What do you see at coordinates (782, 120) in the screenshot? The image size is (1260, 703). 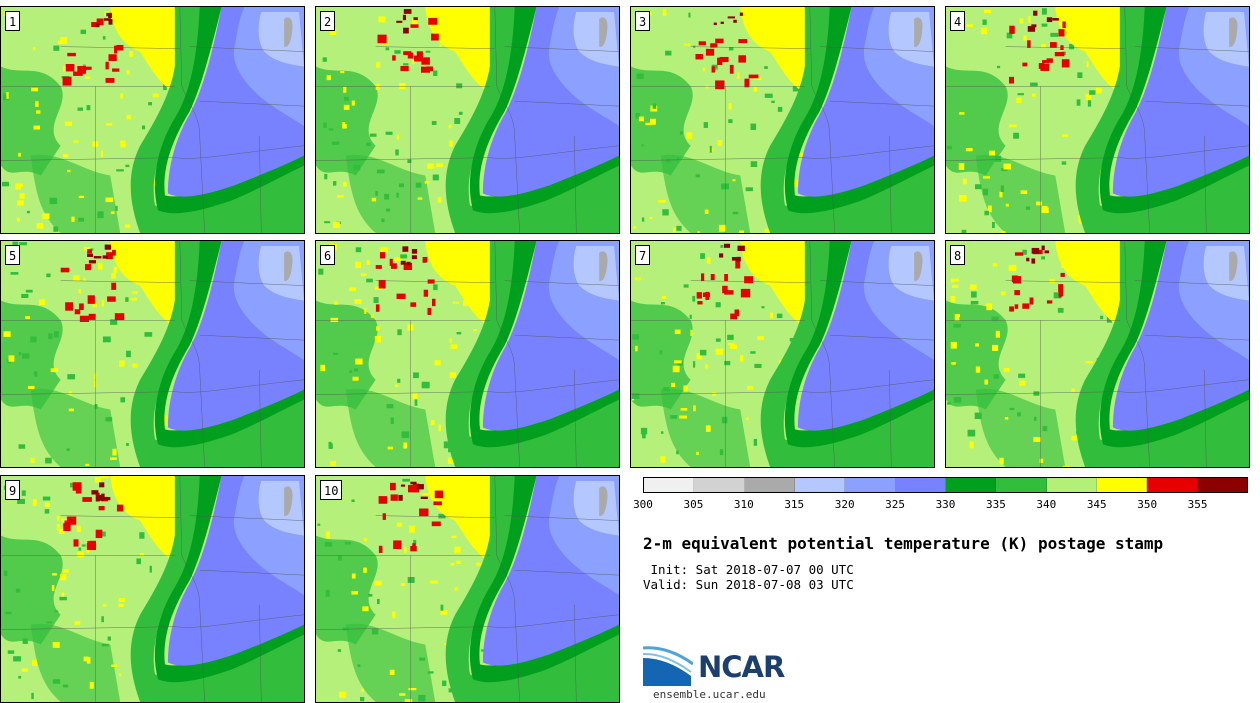 I see `ensemble-member-map-3: 3` at bounding box center [782, 120].